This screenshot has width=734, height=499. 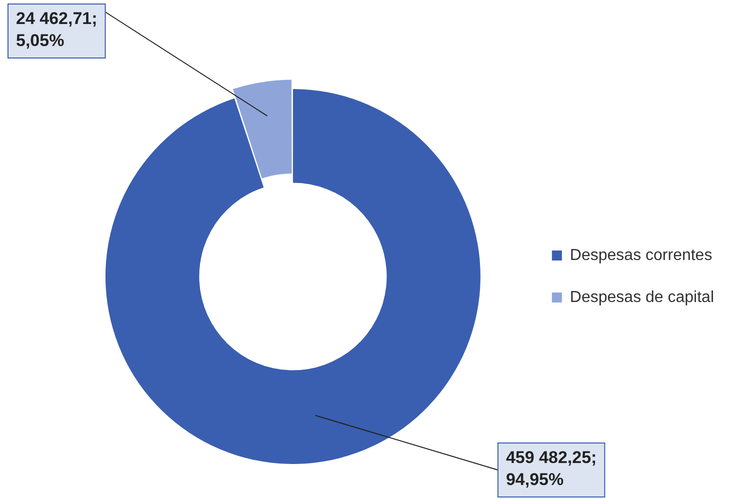 What do you see at coordinates (641, 255) in the screenshot?
I see `legend-label: Despesas correntes` at bounding box center [641, 255].